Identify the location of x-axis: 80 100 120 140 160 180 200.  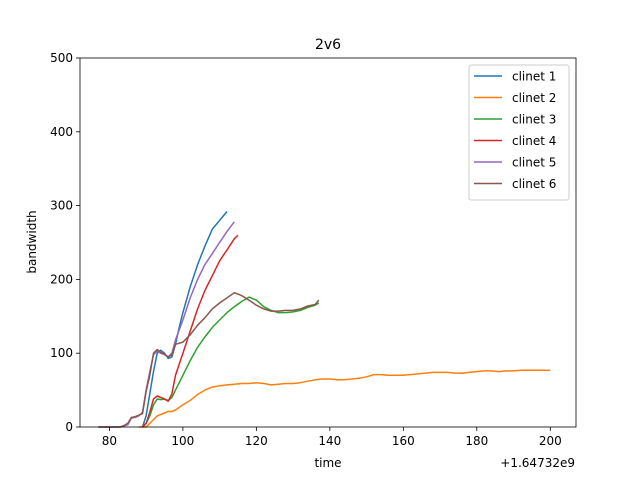
(332, 437).